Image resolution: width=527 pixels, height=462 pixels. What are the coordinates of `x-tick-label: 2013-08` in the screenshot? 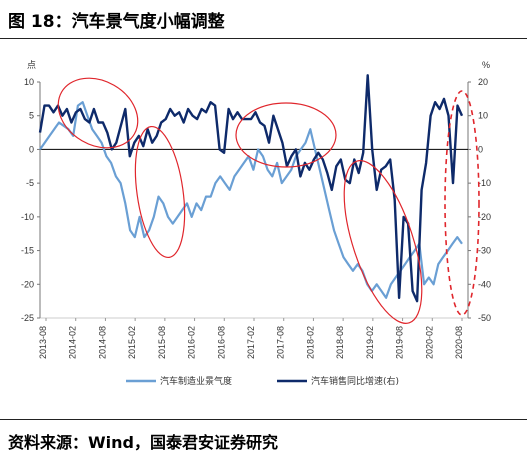 It's located at (43, 342).